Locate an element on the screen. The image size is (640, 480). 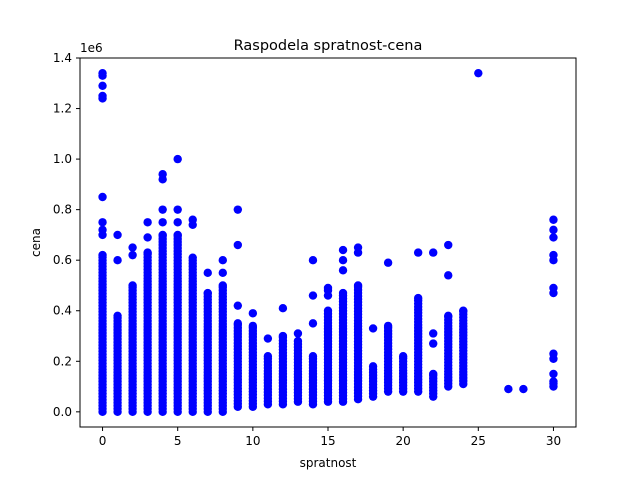
x-axis-label: spratnost is located at coordinates (328, 463).